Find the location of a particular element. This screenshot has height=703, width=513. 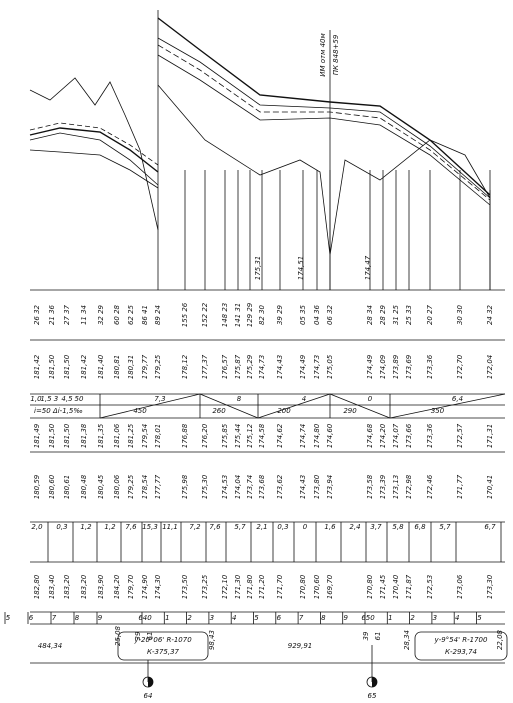

slope-length: 290 is located at coordinates (350, 411).